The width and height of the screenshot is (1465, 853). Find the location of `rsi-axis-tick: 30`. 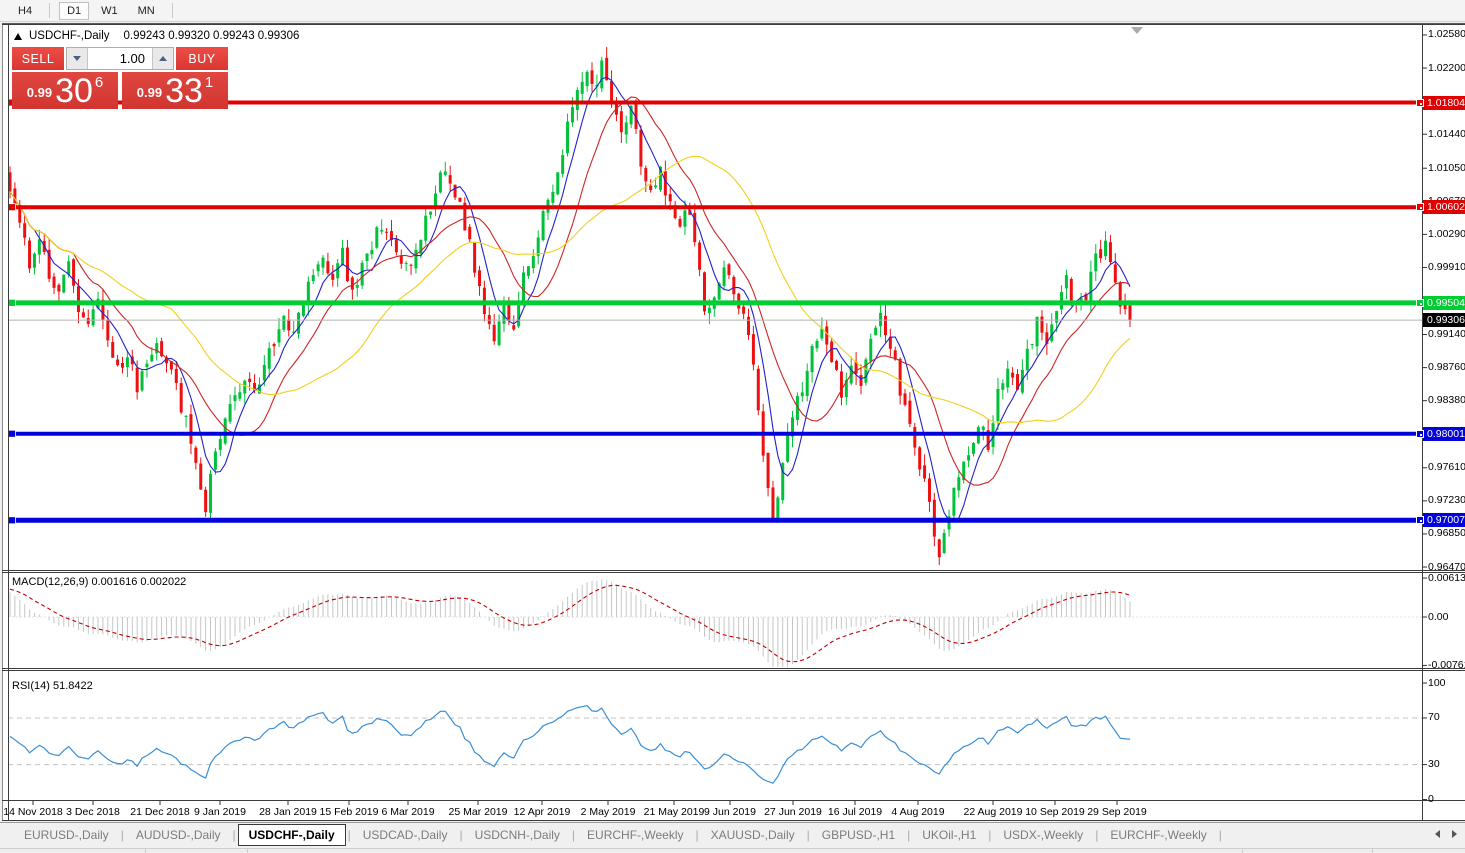

rsi-axis-tick: 30 is located at coordinates (1434, 764).